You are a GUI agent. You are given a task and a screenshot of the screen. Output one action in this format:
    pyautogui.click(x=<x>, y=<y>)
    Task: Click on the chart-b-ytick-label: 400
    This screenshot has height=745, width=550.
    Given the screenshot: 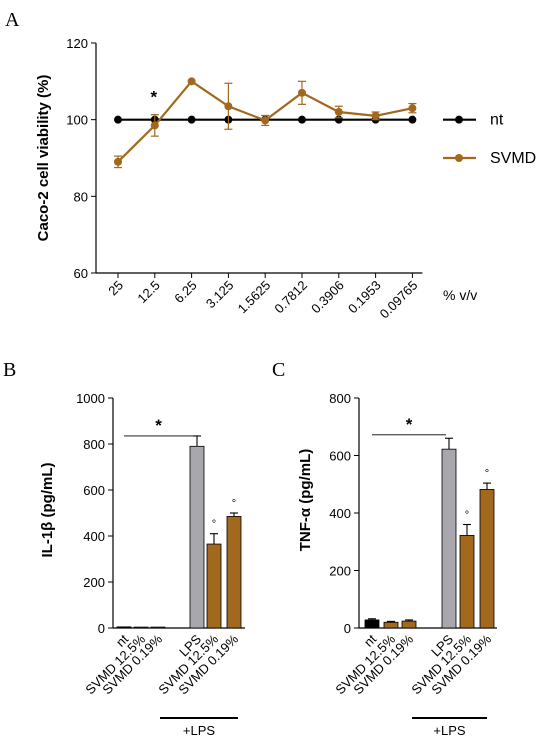 What is the action you would take?
    pyautogui.click(x=94, y=536)
    